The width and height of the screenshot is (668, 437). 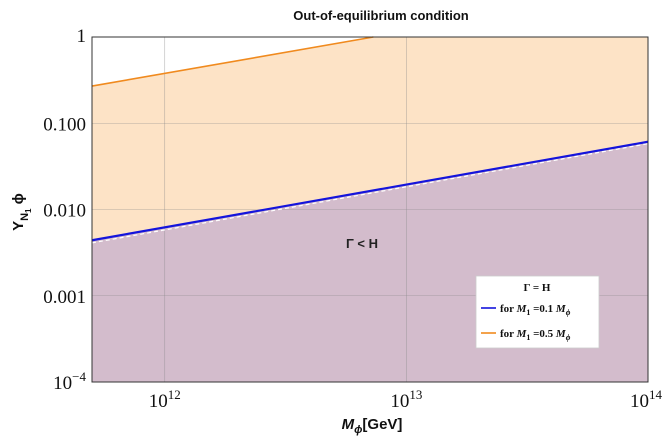 What do you see at coordinates (522, 334) in the screenshot?
I see `legend-1-m: M` at bounding box center [522, 334].